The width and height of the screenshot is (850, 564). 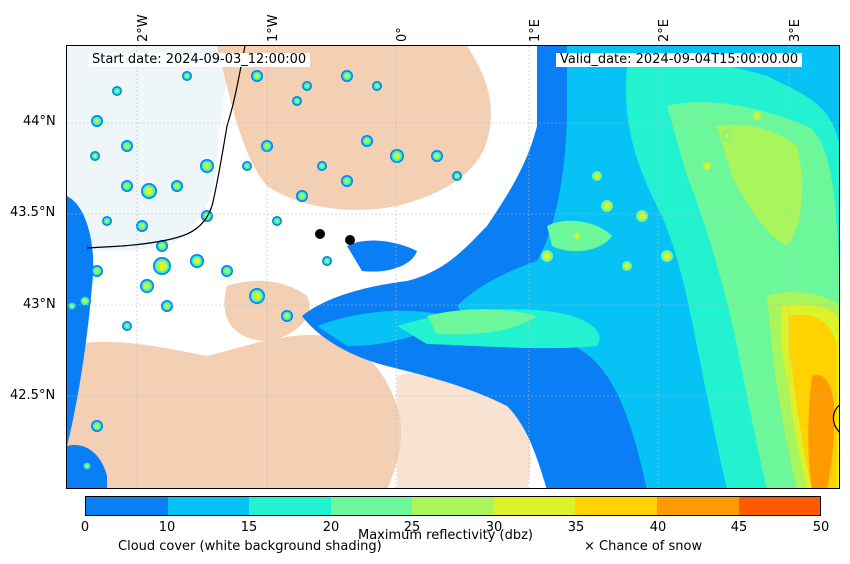 I want to click on colorbar-tick-25: 25, so click(x=412, y=527).